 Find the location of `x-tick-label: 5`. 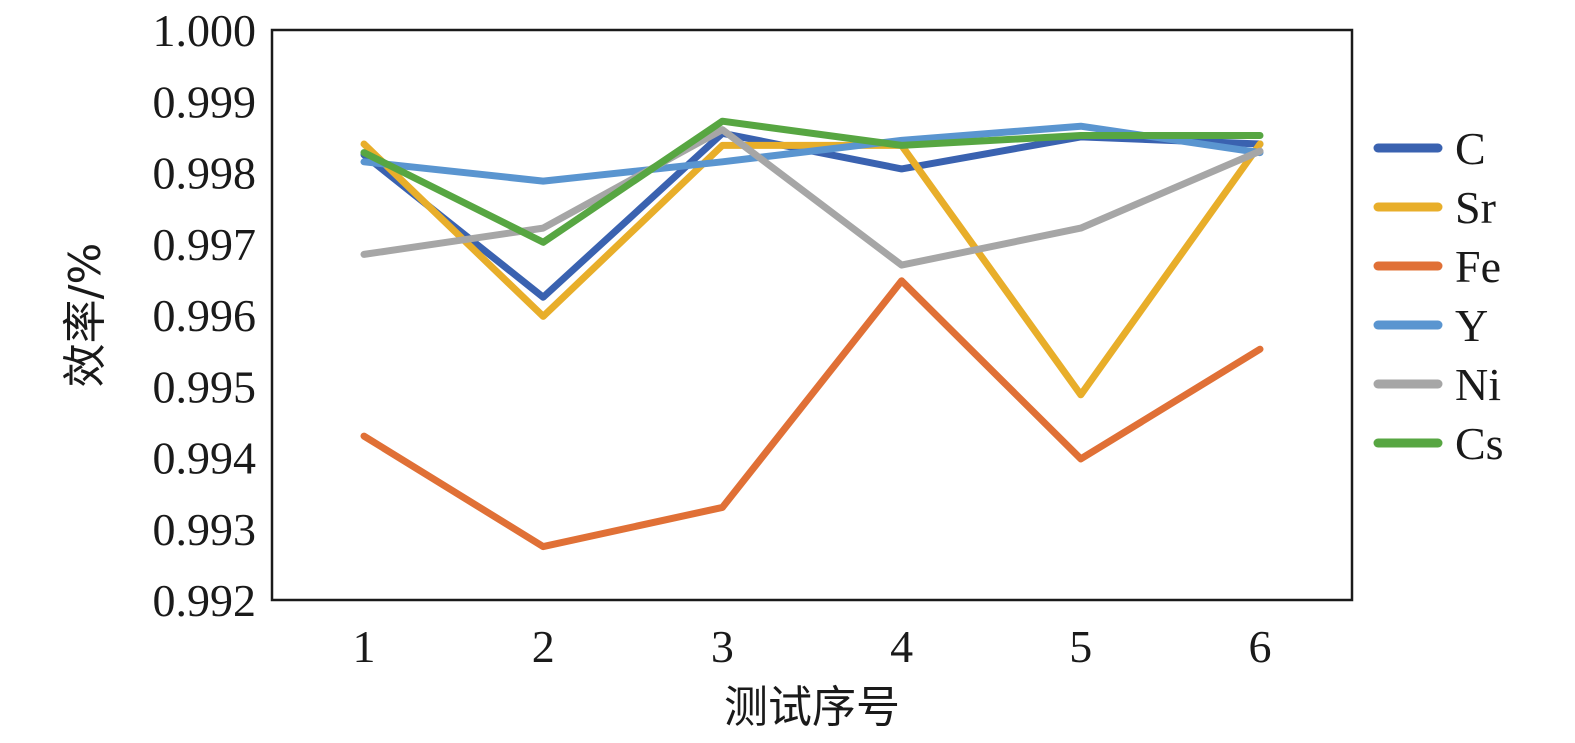

x-tick-label: 5 is located at coordinates (1080, 646).